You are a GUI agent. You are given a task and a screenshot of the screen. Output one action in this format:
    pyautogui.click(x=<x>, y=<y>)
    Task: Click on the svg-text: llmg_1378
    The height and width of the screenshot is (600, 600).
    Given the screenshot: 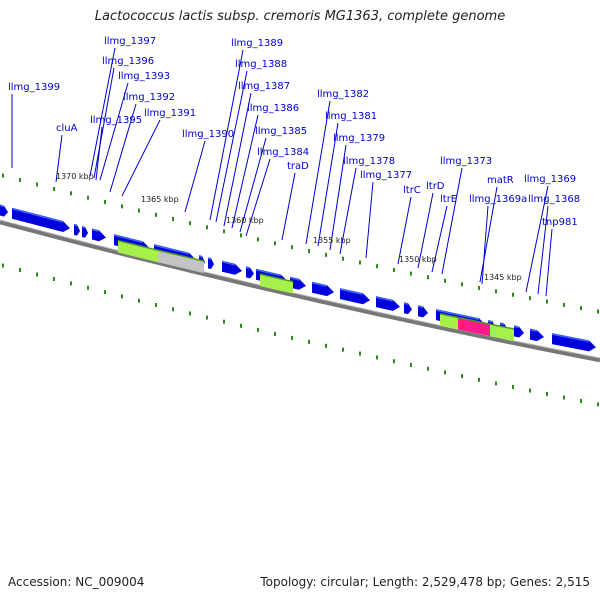 What is the action you would take?
    pyautogui.click(x=369, y=161)
    